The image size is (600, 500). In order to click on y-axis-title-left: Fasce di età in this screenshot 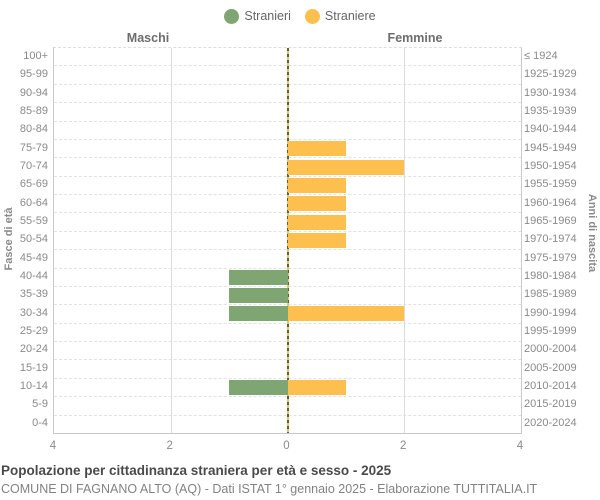, I will do `click(9, 239)`.